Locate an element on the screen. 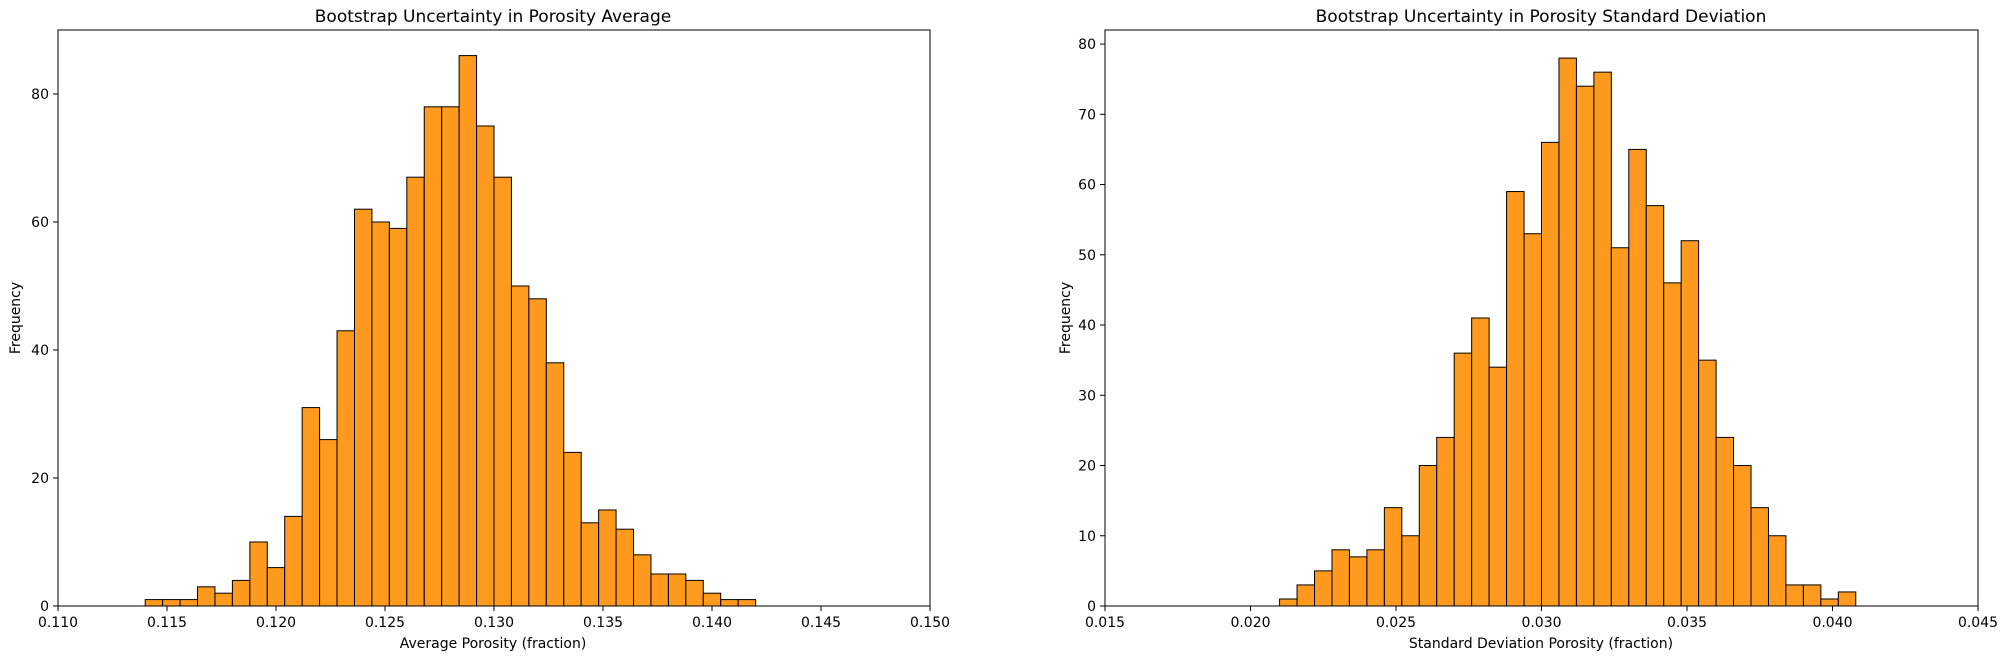 This screenshot has height=659, width=2006. x-tick-label: 0.035 is located at coordinates (1687, 623).